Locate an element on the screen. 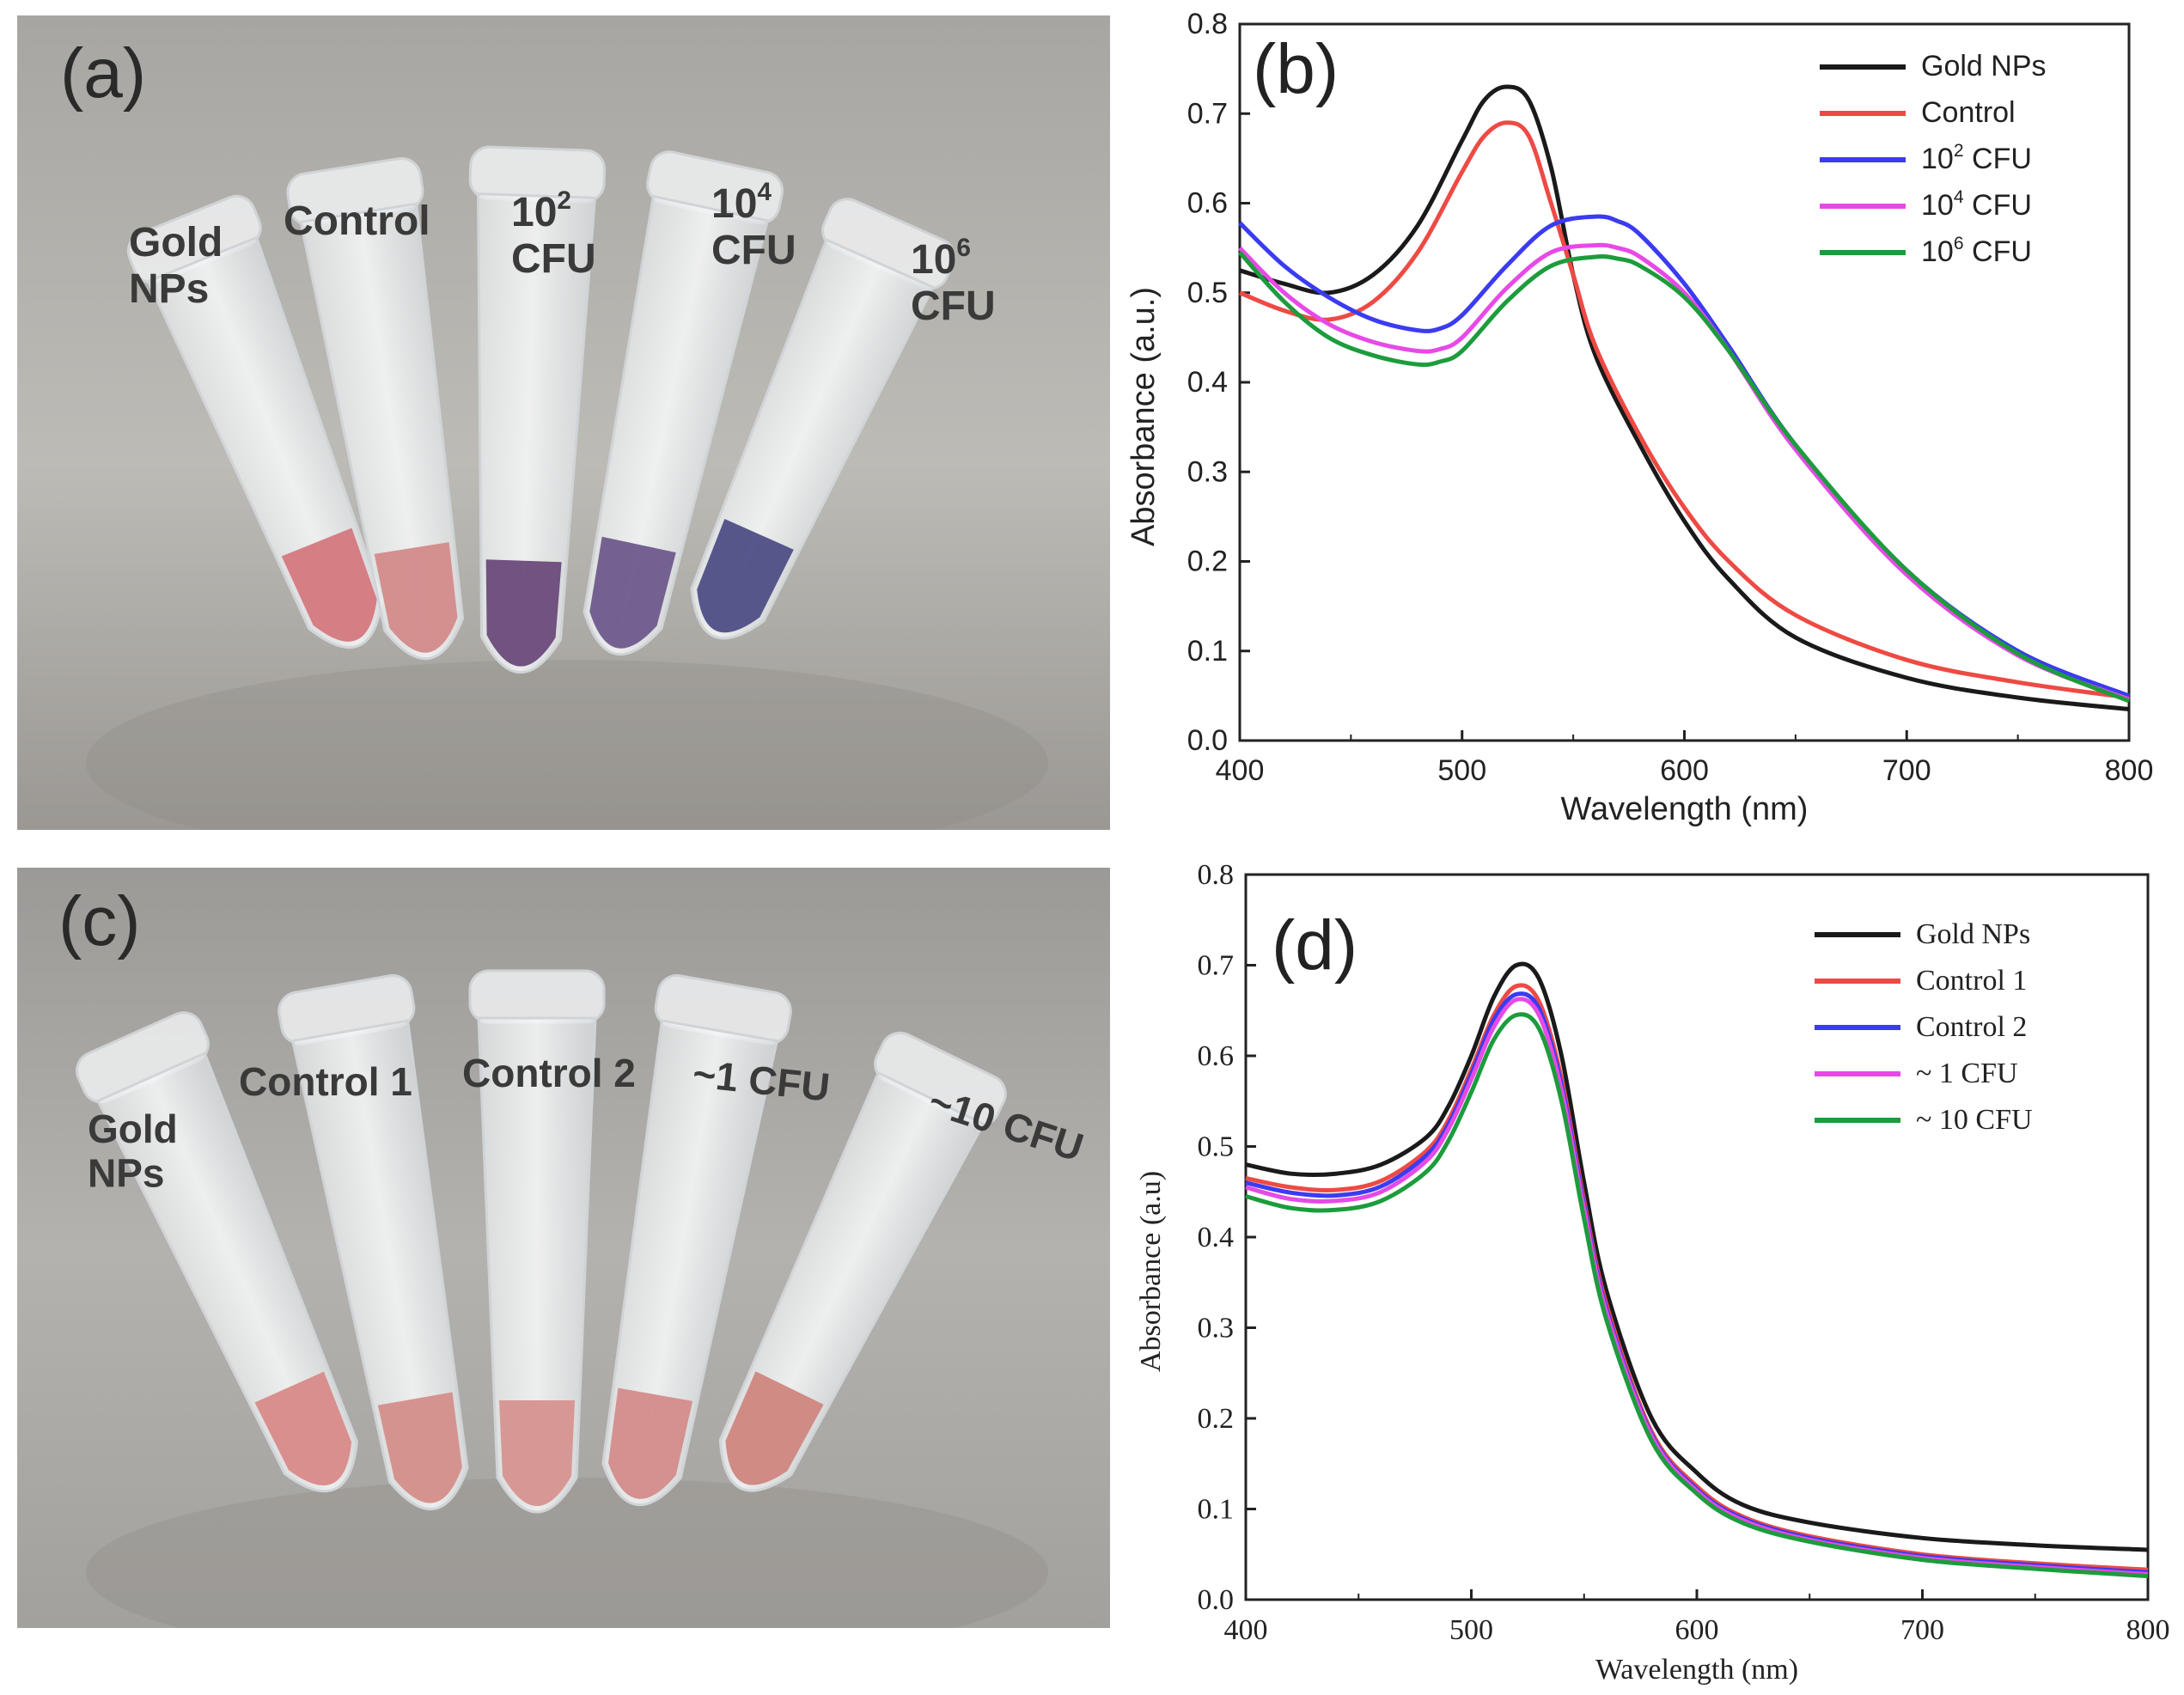 This screenshot has width=2184, height=1695. tube-label-superscript: 6 is located at coordinates (963, 248).